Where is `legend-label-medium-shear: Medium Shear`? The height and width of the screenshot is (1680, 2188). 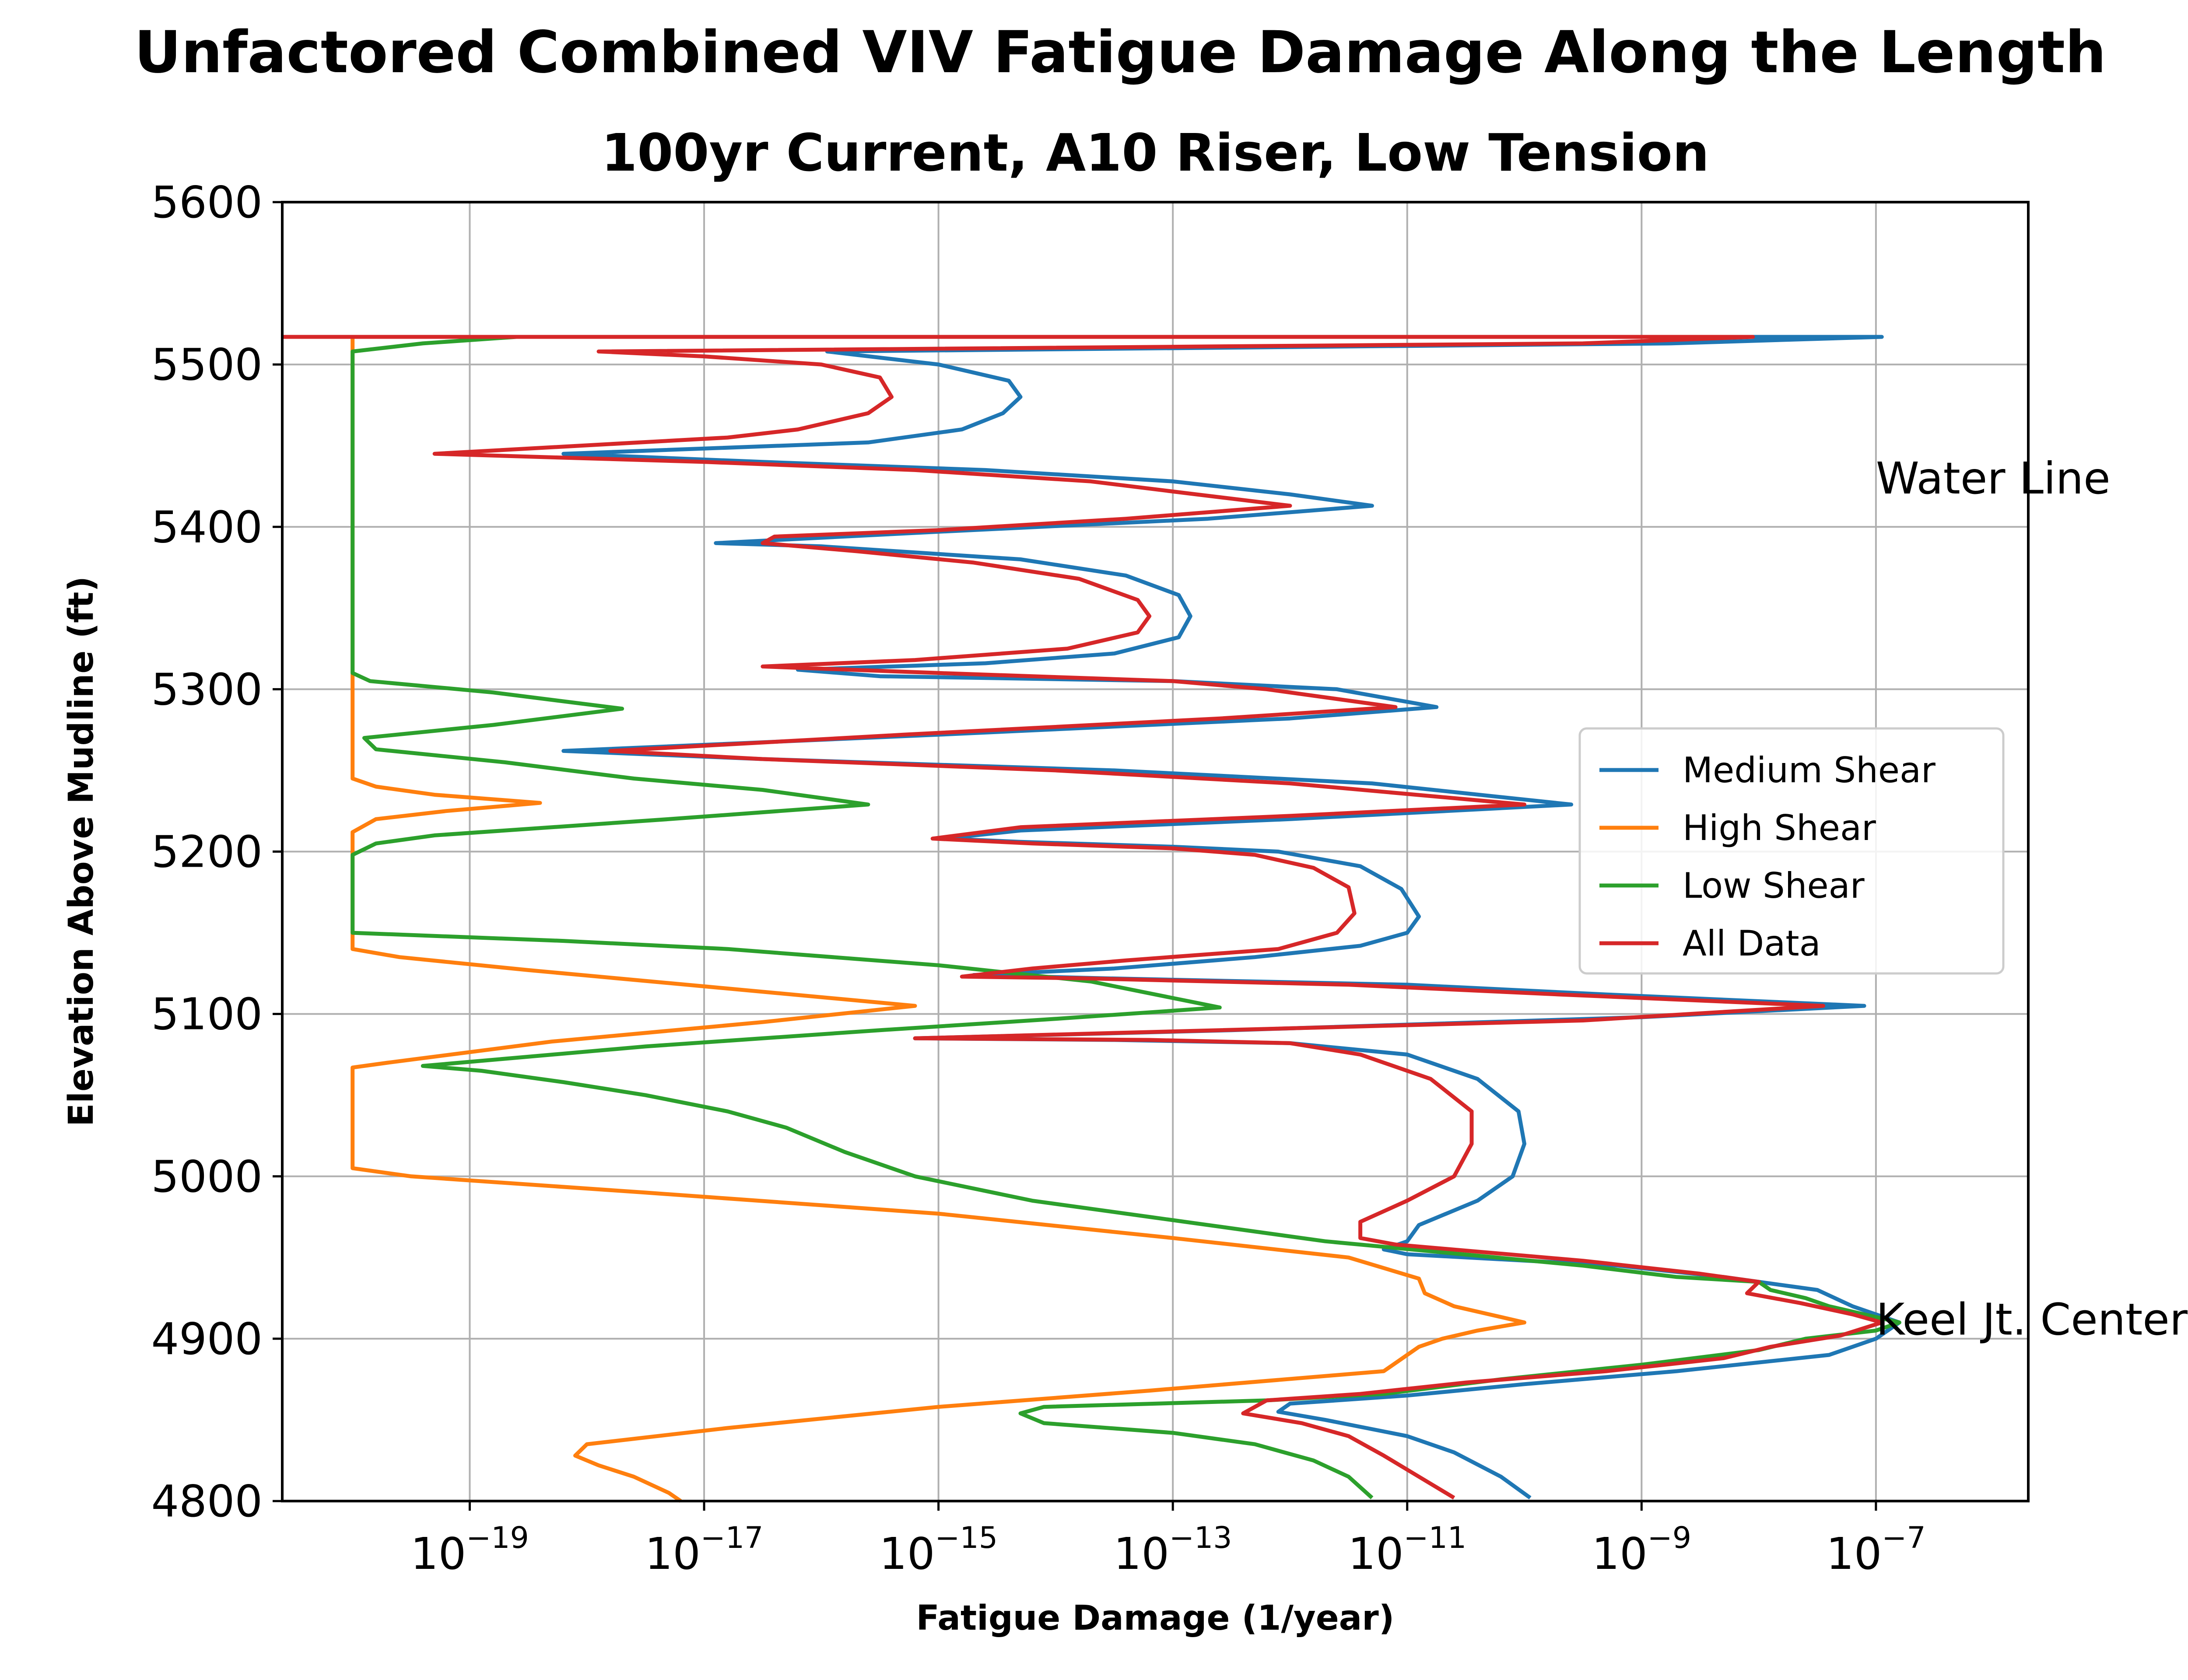
legend-label-medium-shear: Medium Shear is located at coordinates (1809, 770).